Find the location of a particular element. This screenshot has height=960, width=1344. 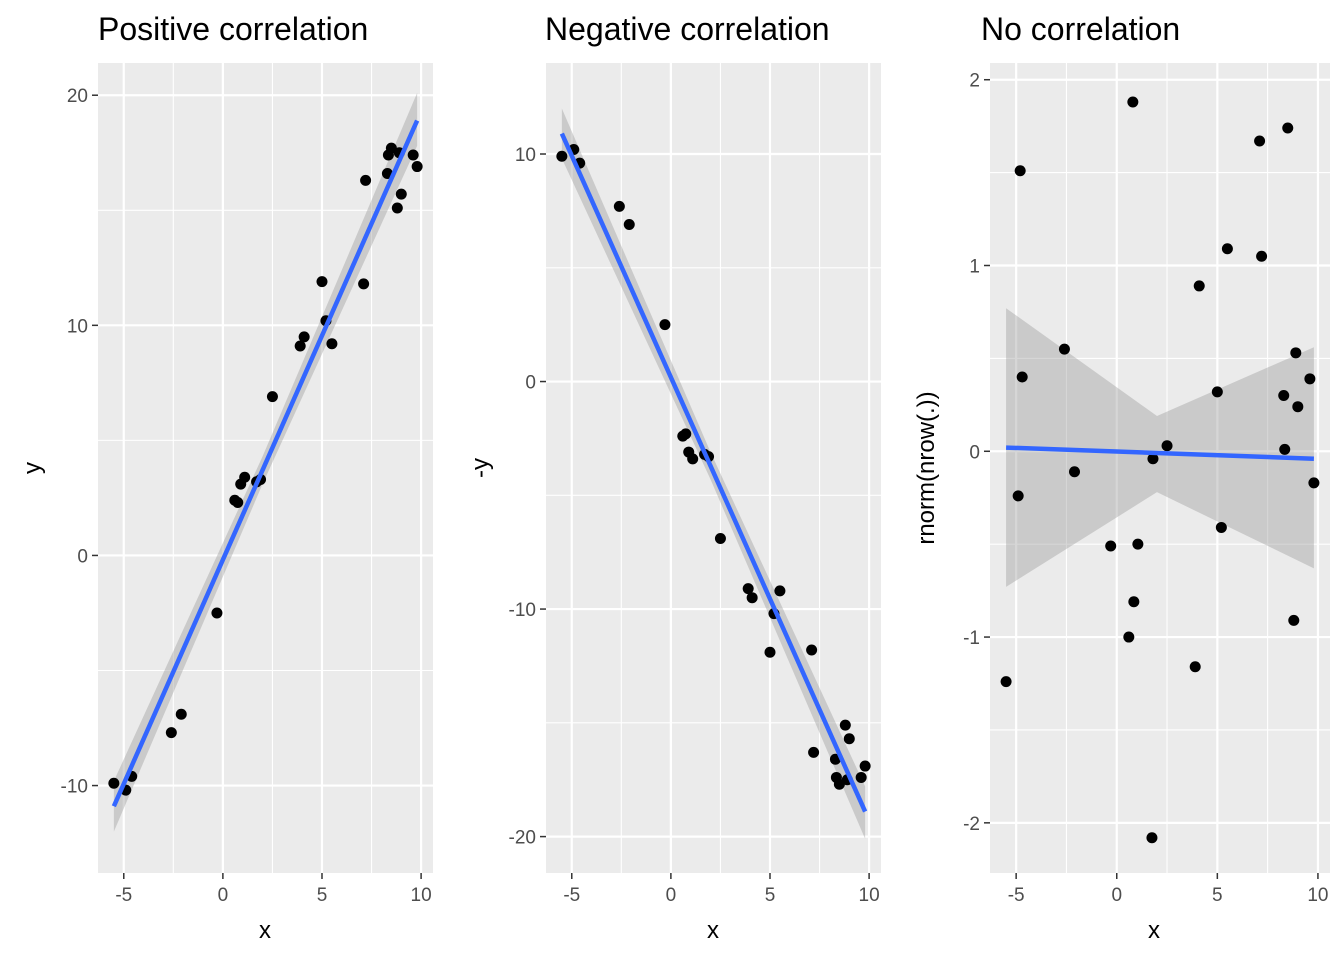

regression-line is located at coordinates (1160, 453).